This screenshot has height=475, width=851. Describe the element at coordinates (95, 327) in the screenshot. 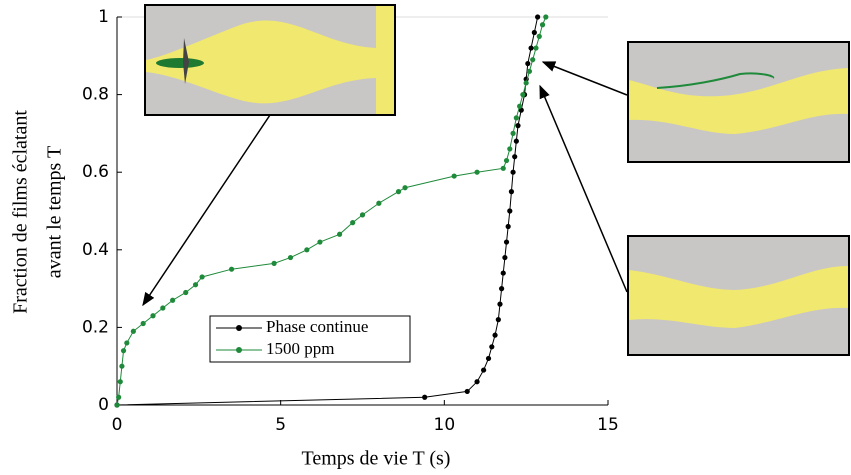

I see `y-tick-label: 0.2` at that location.